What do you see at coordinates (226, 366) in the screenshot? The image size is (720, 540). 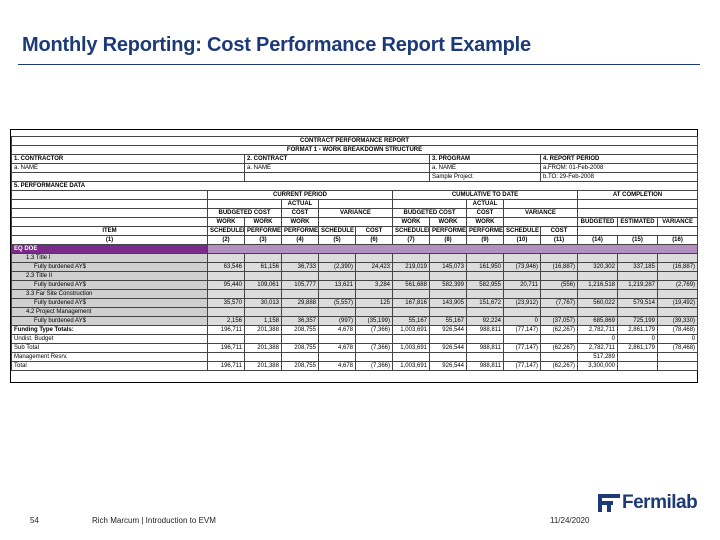 I see `cell-value: 196,711` at bounding box center [226, 366].